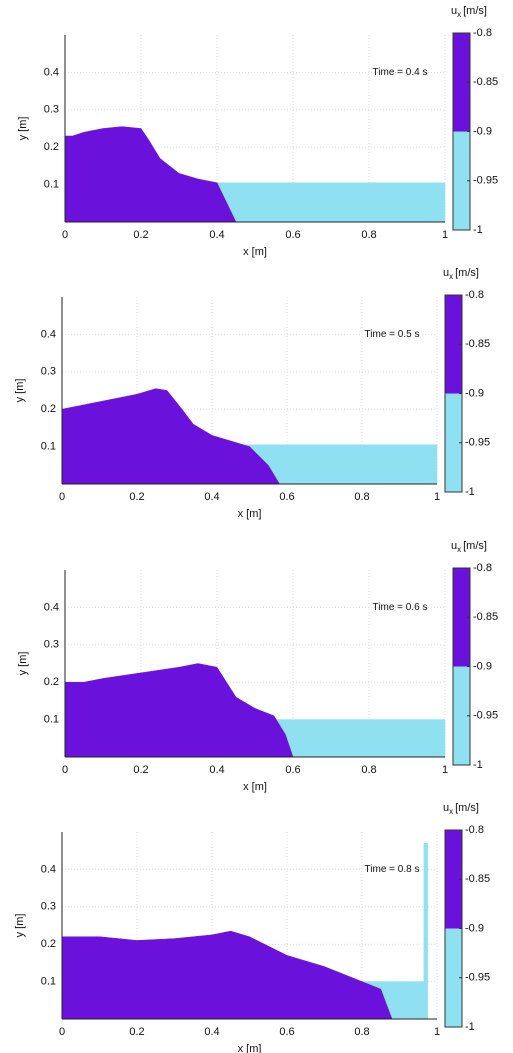 The height and width of the screenshot is (1053, 513). Describe the element at coordinates (400, 607) in the screenshot. I see `annotation: Time = 0.6 s` at that location.